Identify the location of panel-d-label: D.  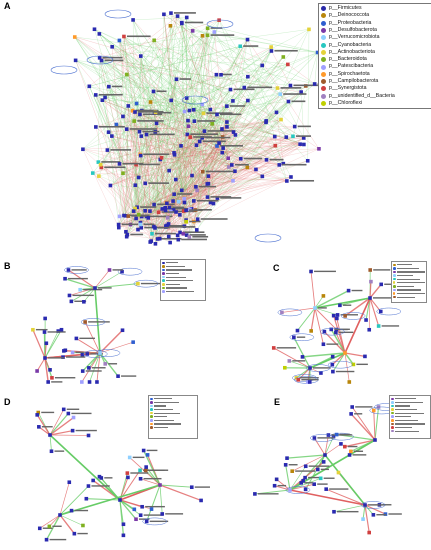
(7, 402).